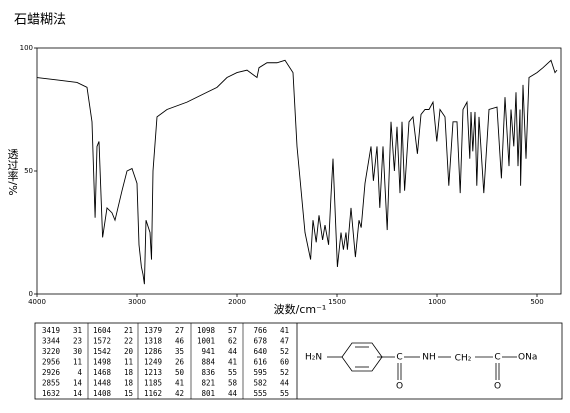  Describe the element at coordinates (260, 372) in the screenshot. I see `peak-wavenumber: 595` at that location.